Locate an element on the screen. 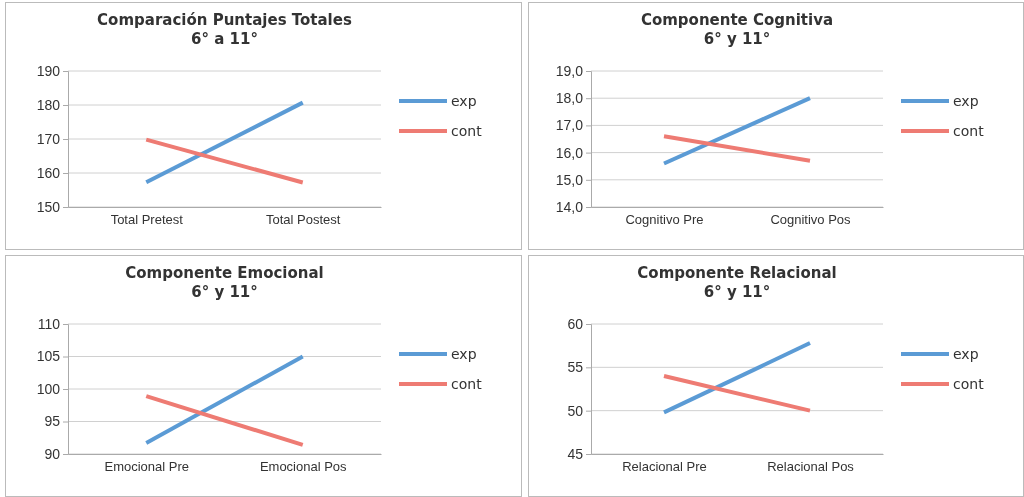 This screenshot has width=1024, height=497. y-tick-label: 180 is located at coordinates (48, 104).